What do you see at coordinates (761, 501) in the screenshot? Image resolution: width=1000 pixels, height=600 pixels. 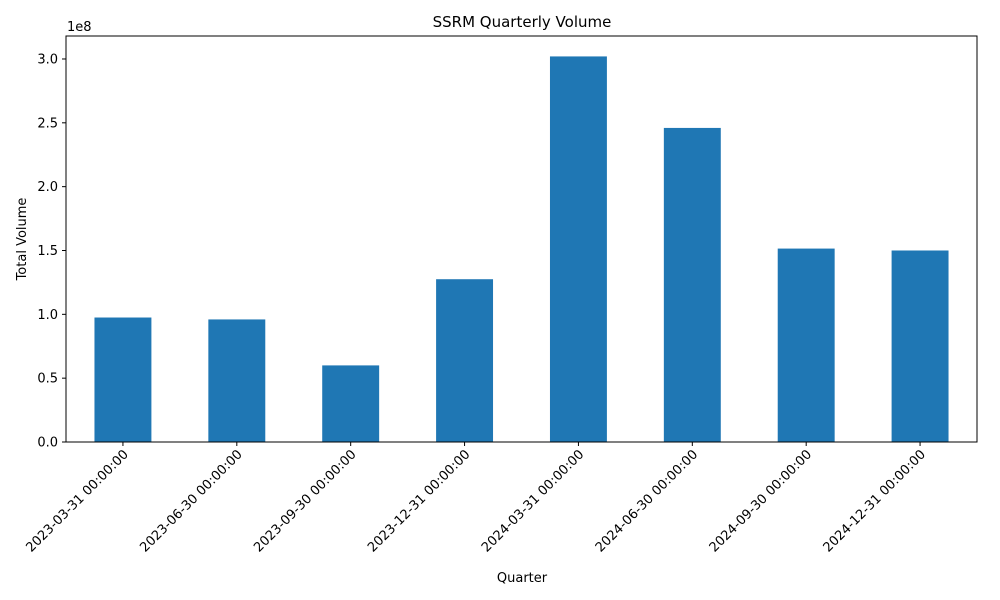 I see `x-tick-label: 2024-09-30 00:00:00` at bounding box center [761, 501].